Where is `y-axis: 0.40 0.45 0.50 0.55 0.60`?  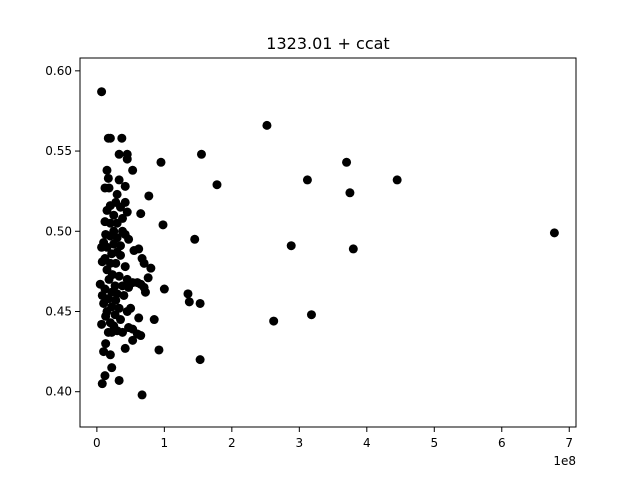
y-axis: 0.40 0.45 0.50 0.55 0.60 is located at coordinates (62, 231).